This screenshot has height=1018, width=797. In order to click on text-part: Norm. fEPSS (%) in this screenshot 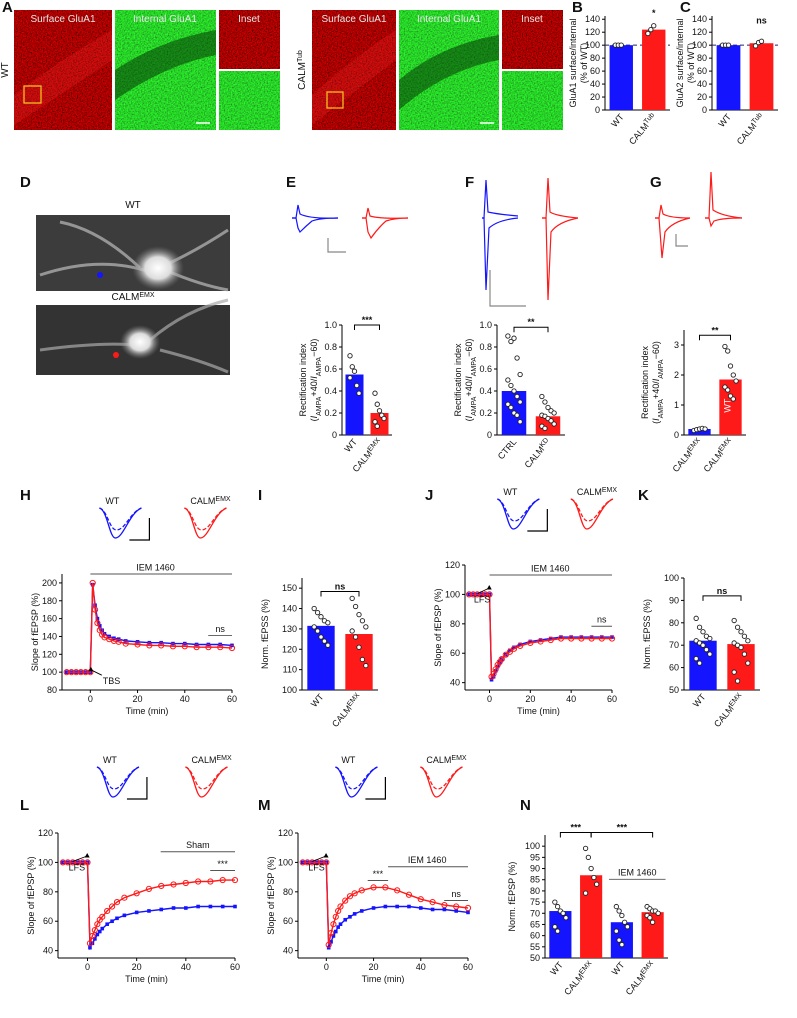, I will do `click(265, 634)`.